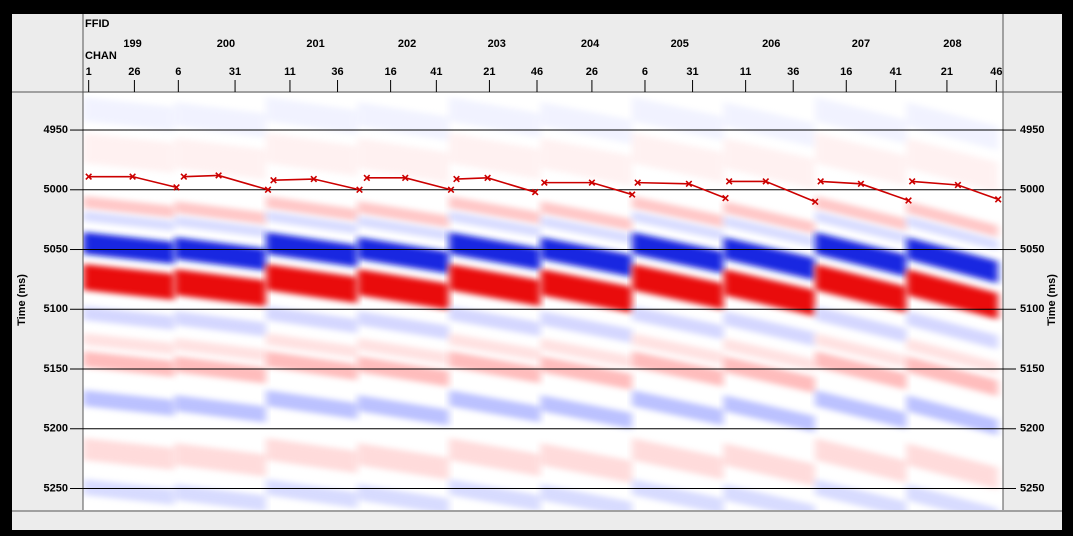 The image size is (1073, 536). What do you see at coordinates (97, 24) in the screenshot?
I see `ffid-label: FFID` at bounding box center [97, 24].